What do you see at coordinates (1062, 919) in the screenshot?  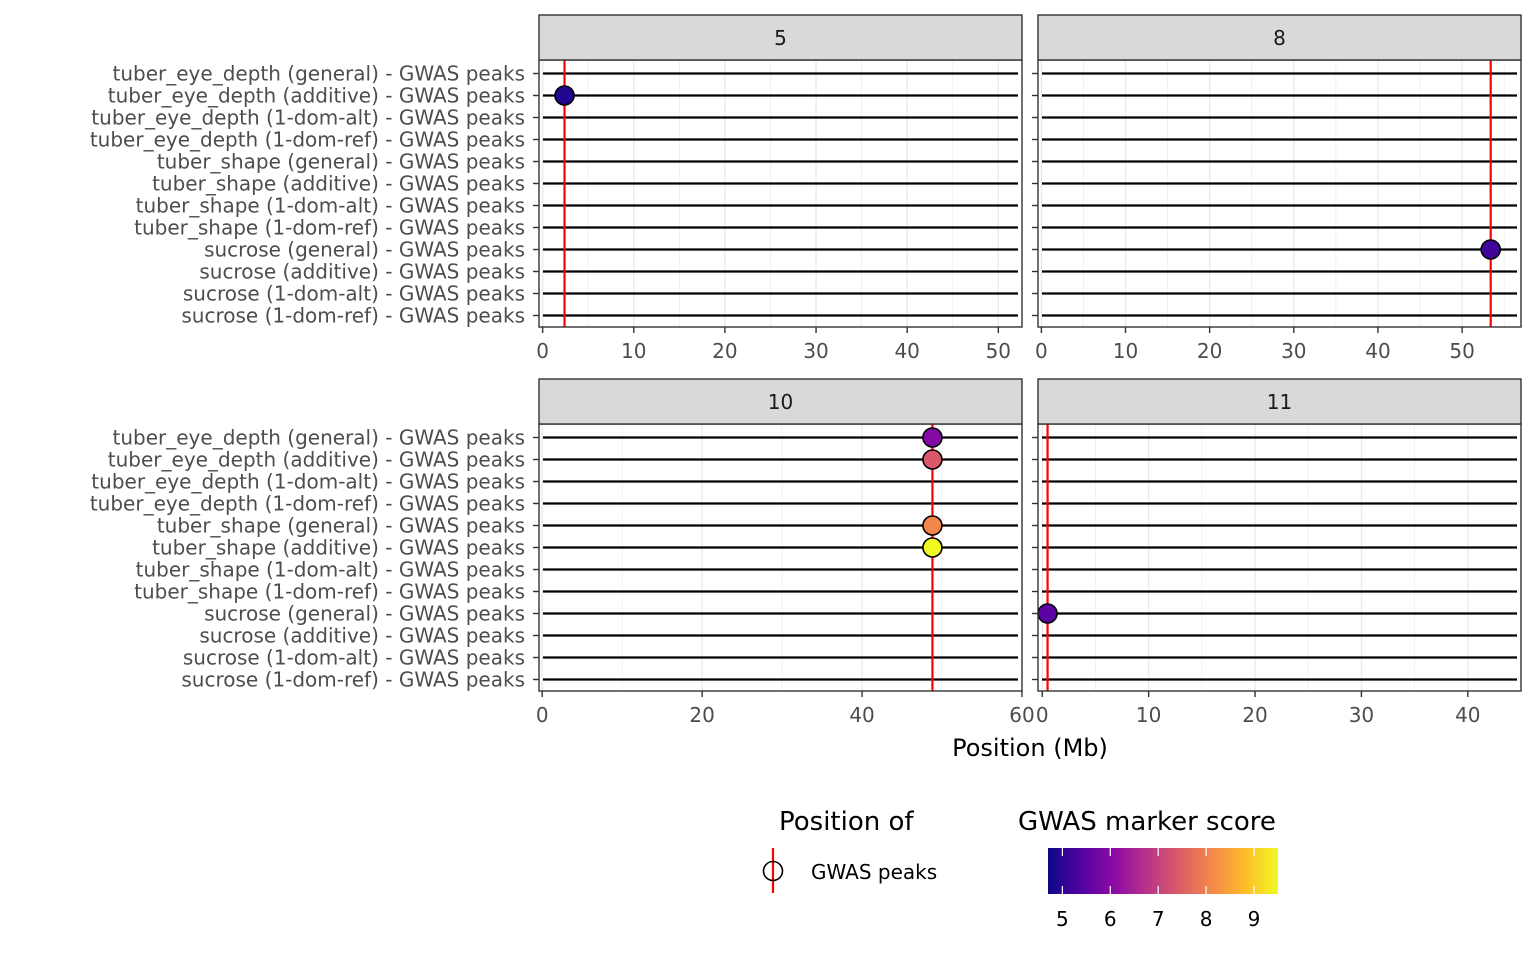 I see `colorbar-tick-label: 5` at bounding box center [1062, 919].